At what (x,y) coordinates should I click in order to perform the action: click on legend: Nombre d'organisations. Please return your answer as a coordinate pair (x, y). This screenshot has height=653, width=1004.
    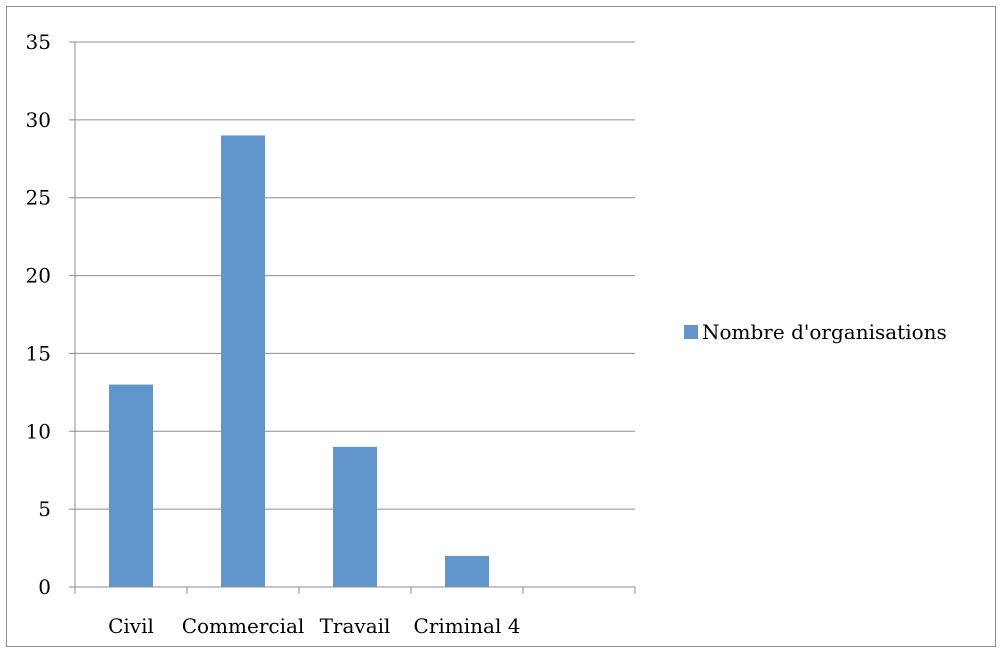
    Looking at the image, I should click on (815, 332).